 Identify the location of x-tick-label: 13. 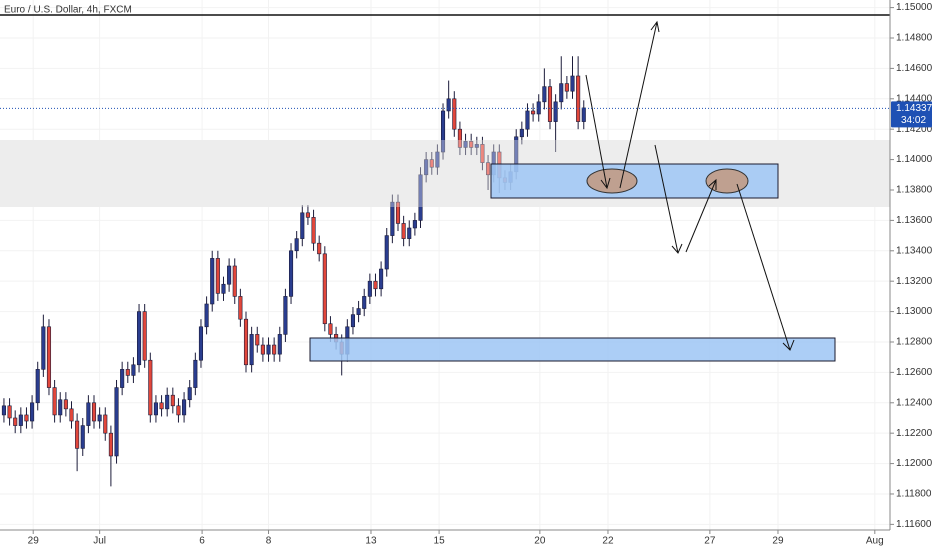
(371, 541).